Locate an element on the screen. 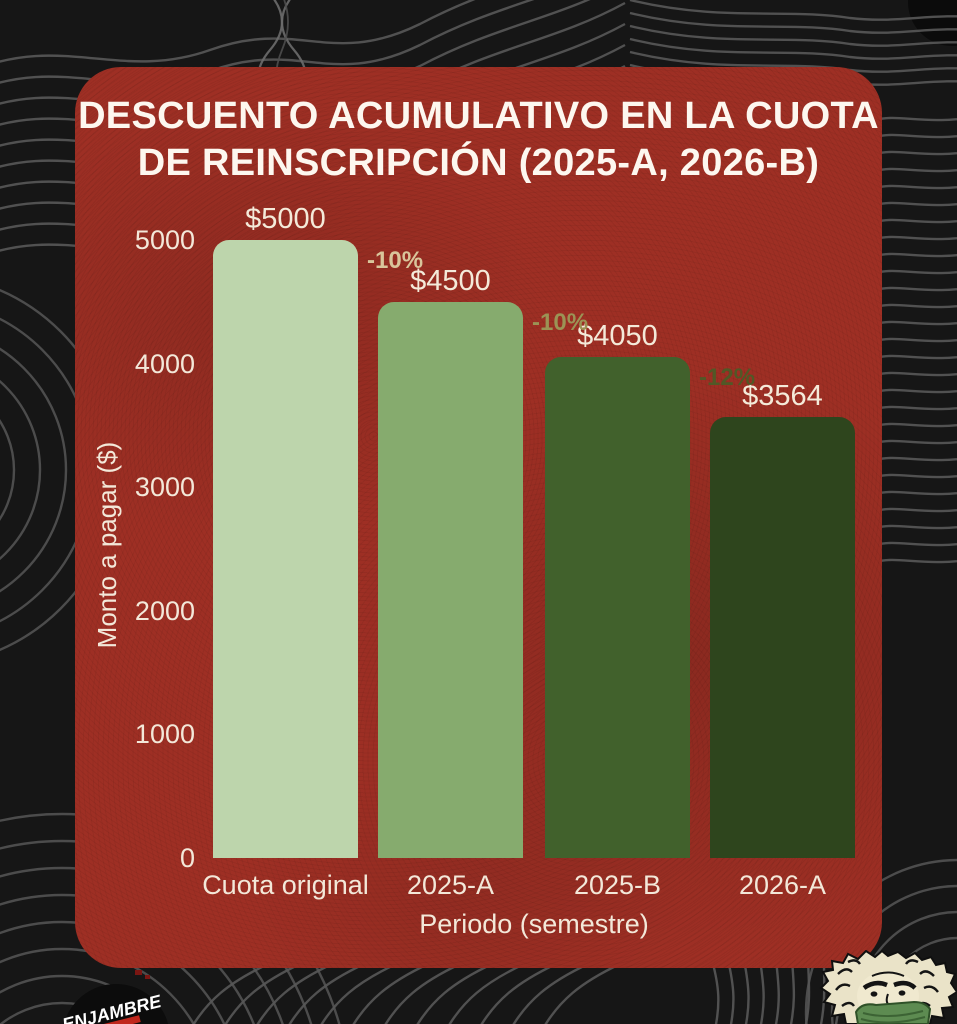 The height and width of the screenshot is (1024, 957). marx-forehead-line is located at coordinates (888, 974).